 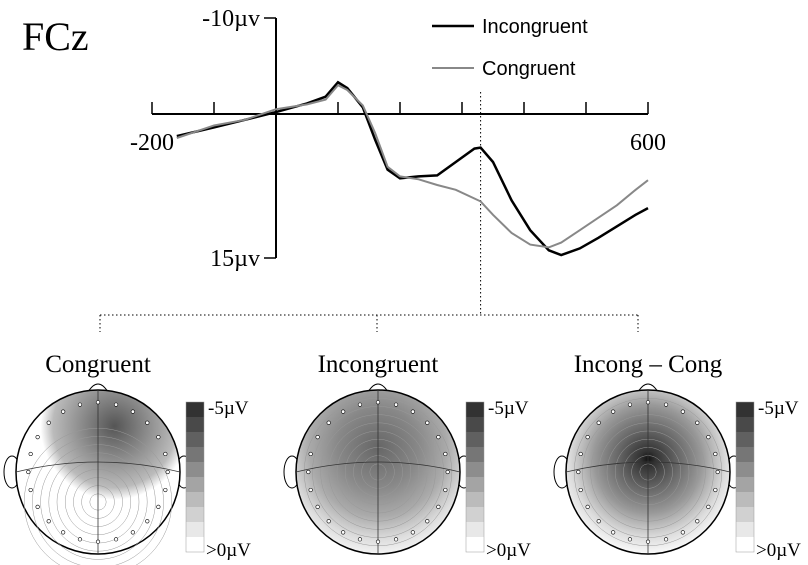 I want to click on x-tick-label: 600, so click(x=648, y=143).